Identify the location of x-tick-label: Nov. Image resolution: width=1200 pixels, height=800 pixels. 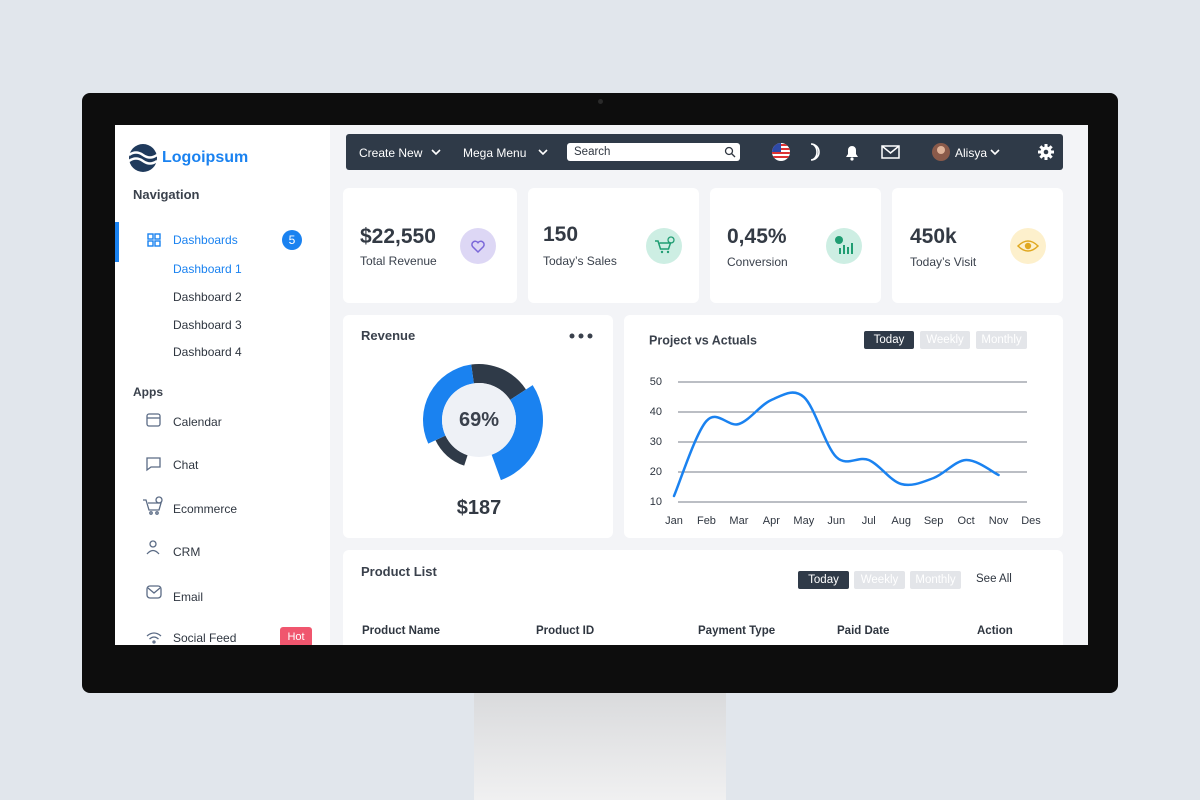
(999, 521).